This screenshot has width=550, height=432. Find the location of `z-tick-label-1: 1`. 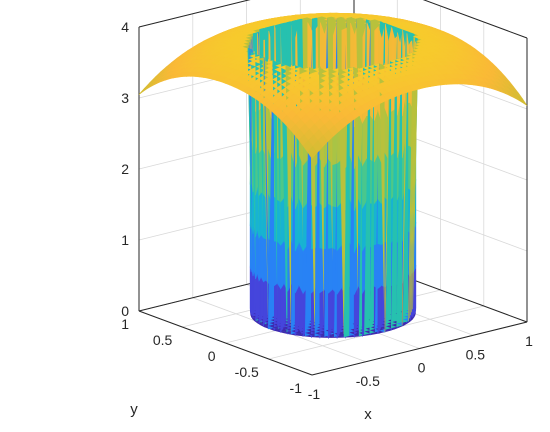

z-tick-label-1: 1 is located at coordinates (125, 240).